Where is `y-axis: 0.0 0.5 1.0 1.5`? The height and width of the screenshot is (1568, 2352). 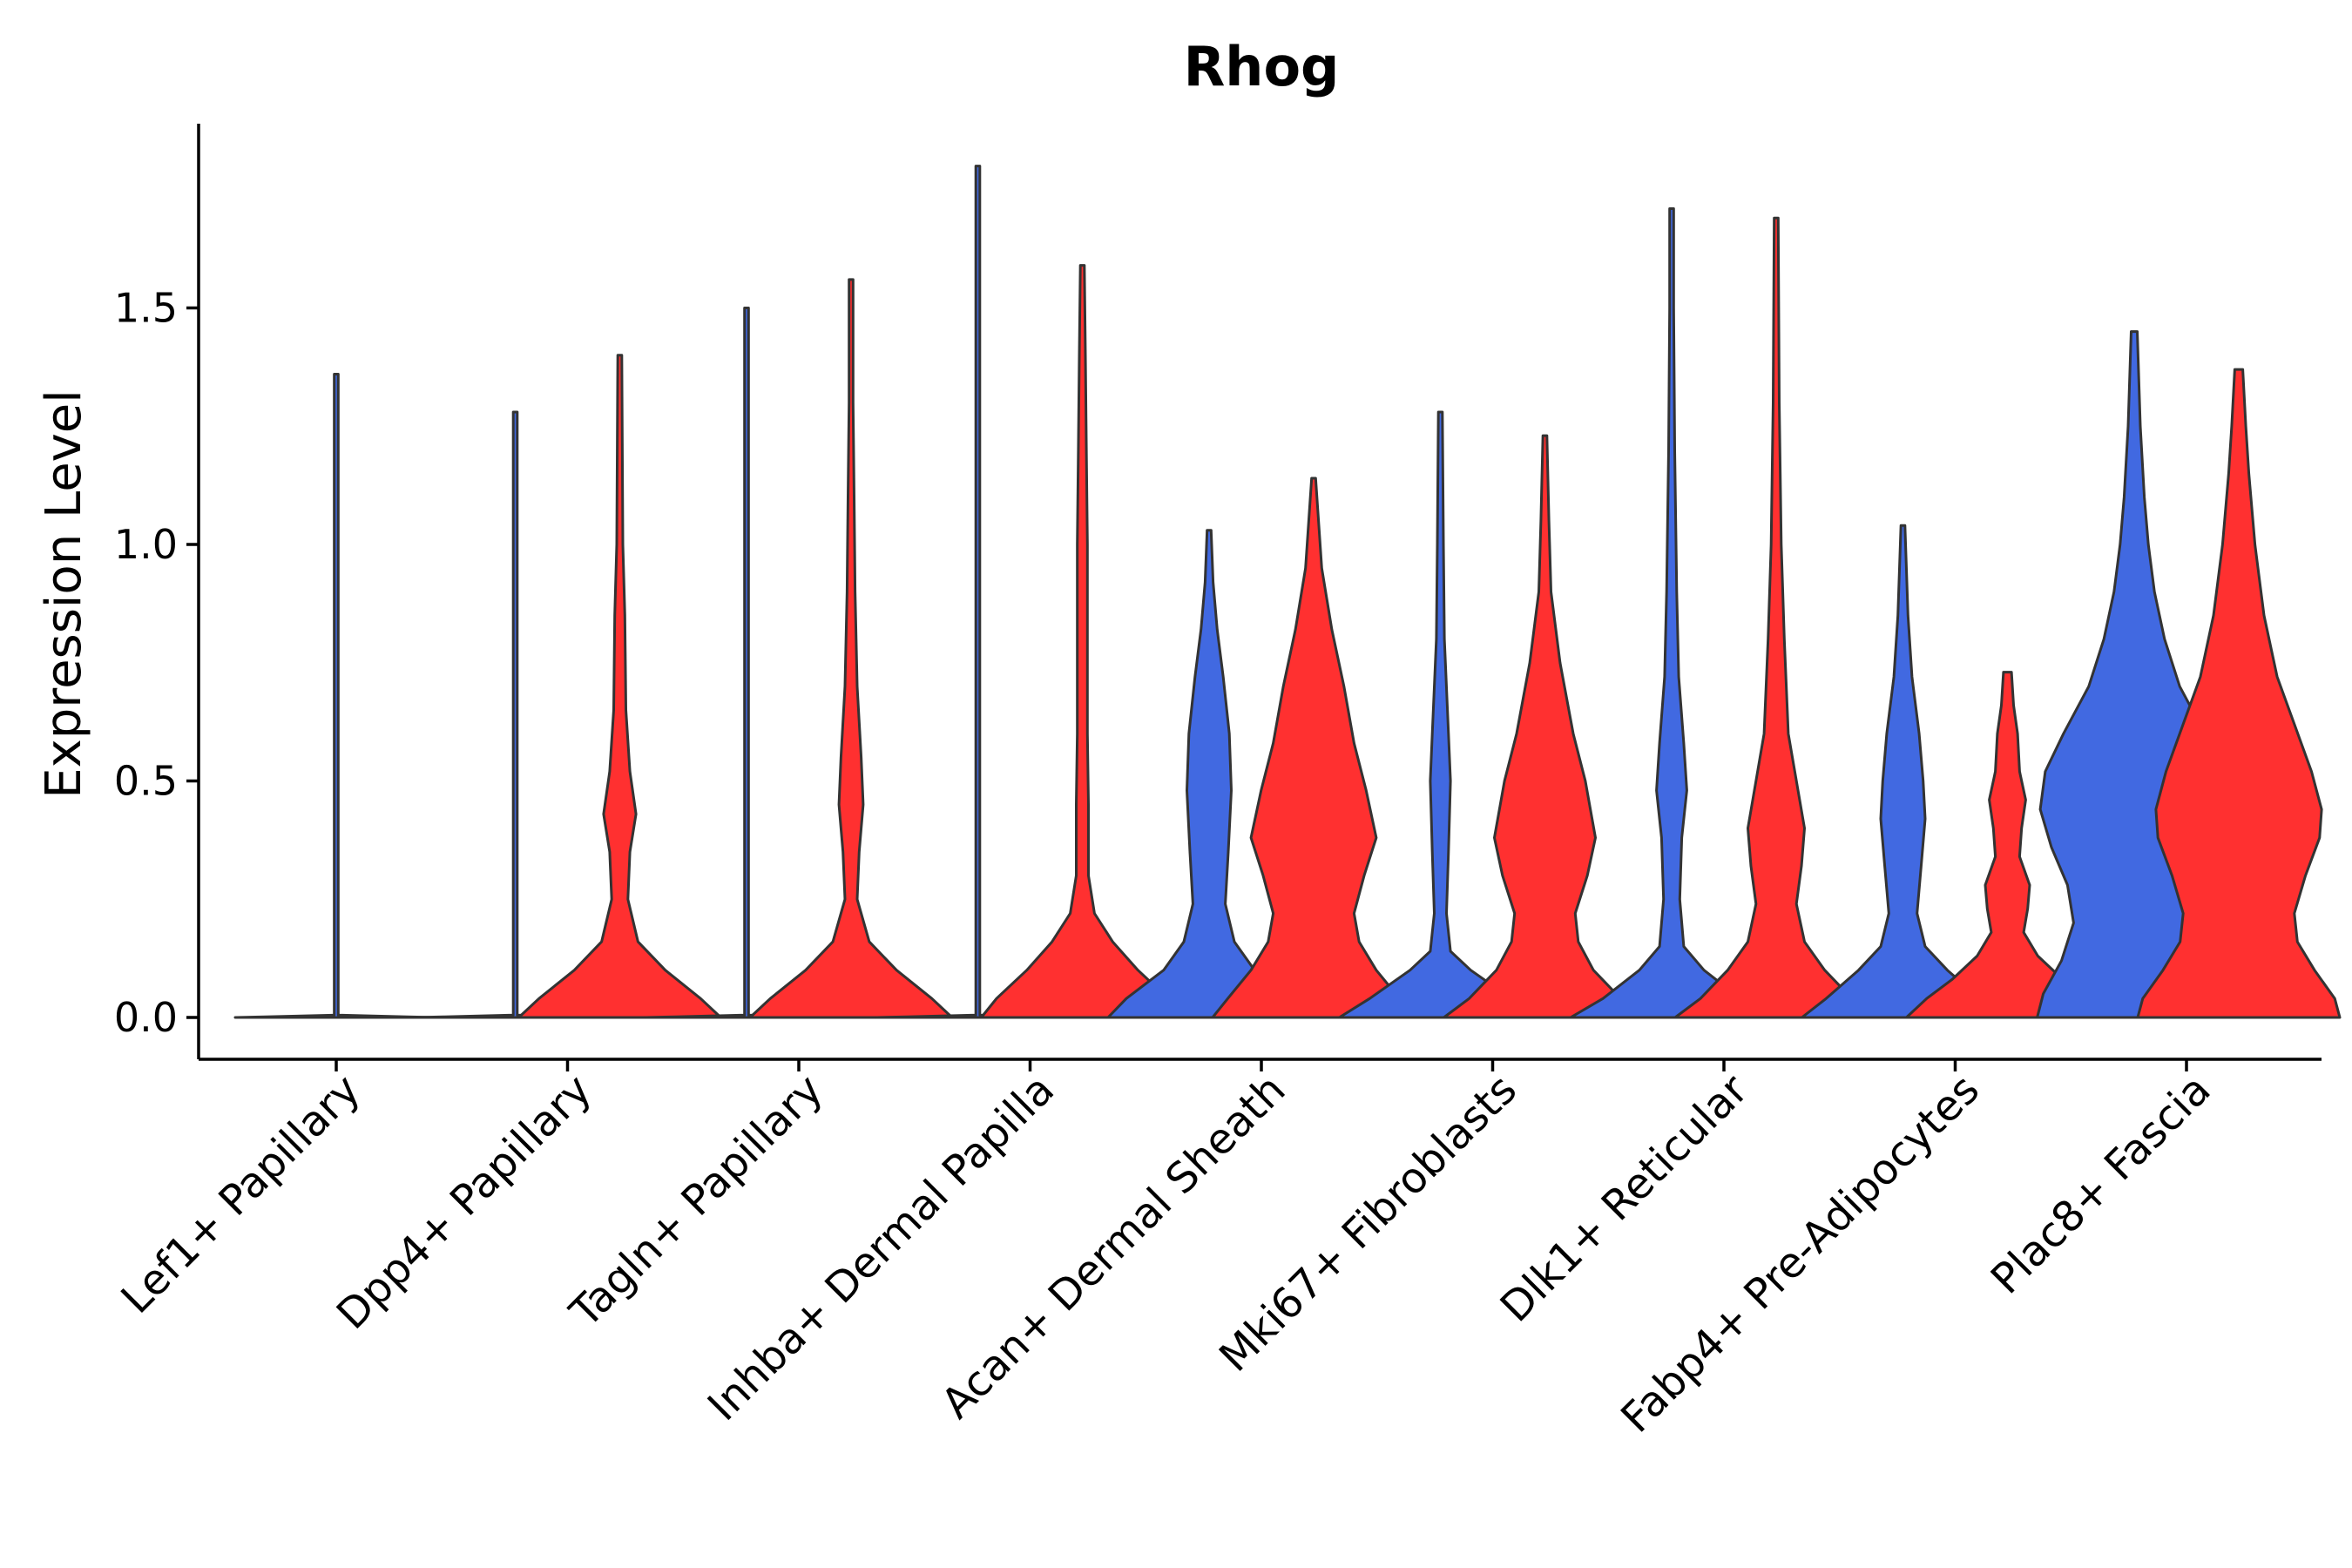 y-axis: 0.0 0.5 1.0 1.5 is located at coordinates (157, 591).